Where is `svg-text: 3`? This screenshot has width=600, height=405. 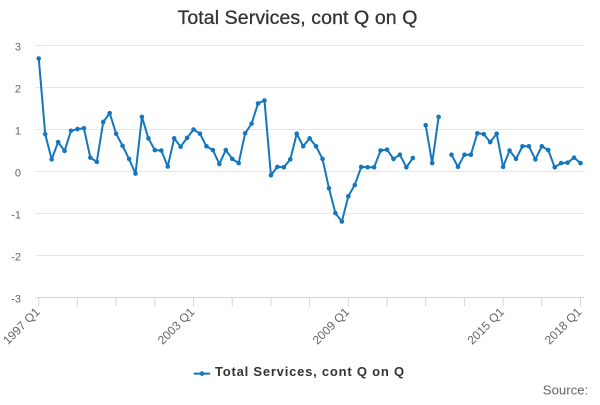 svg-text: 3 is located at coordinates (18, 48).